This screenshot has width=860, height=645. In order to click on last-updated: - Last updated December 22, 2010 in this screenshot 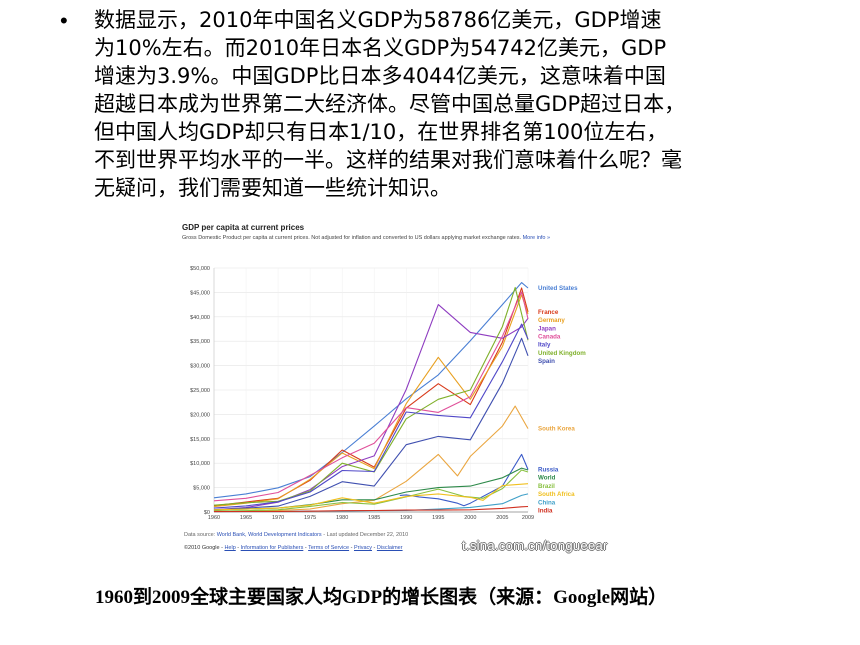, I will do `click(365, 535)`.